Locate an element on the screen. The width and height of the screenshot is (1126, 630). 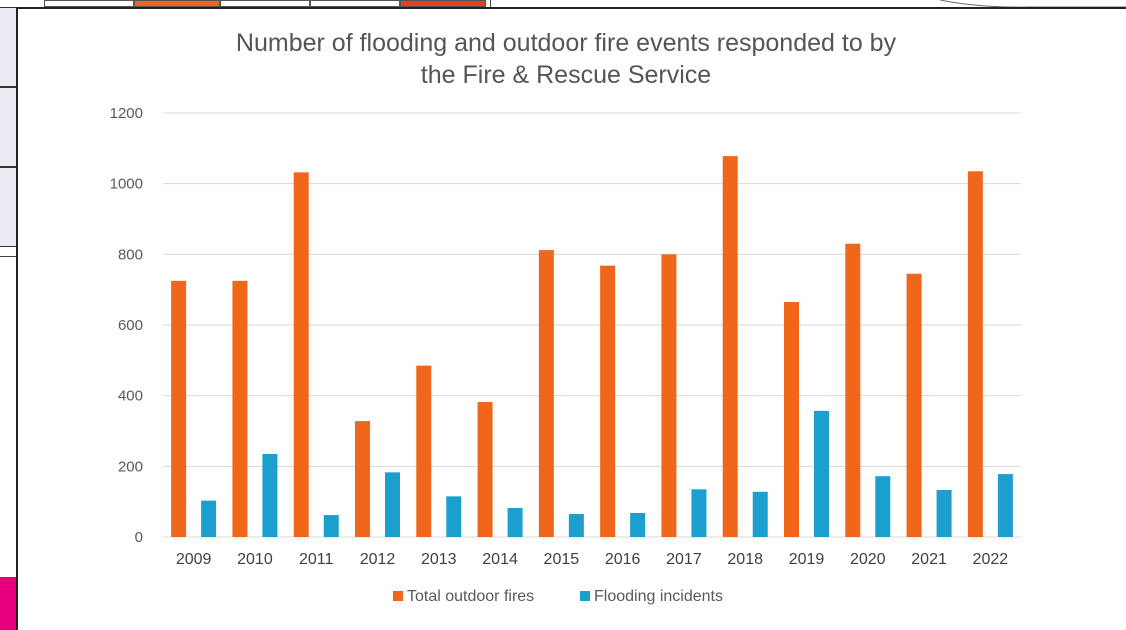
x-tick-label: 2017 is located at coordinates (684, 559).